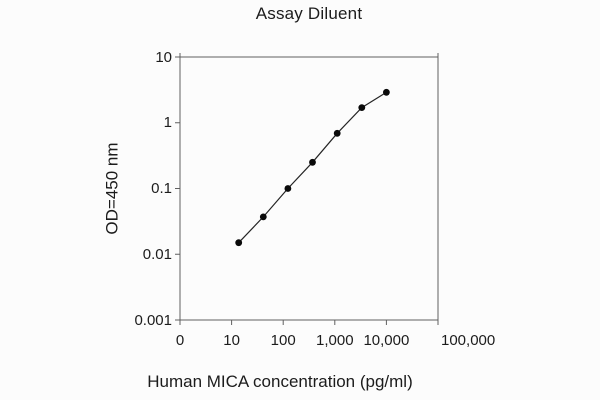 The width and height of the screenshot is (600, 400). What do you see at coordinates (335, 340) in the screenshot?
I see `x-tick-label: 1,000` at bounding box center [335, 340].